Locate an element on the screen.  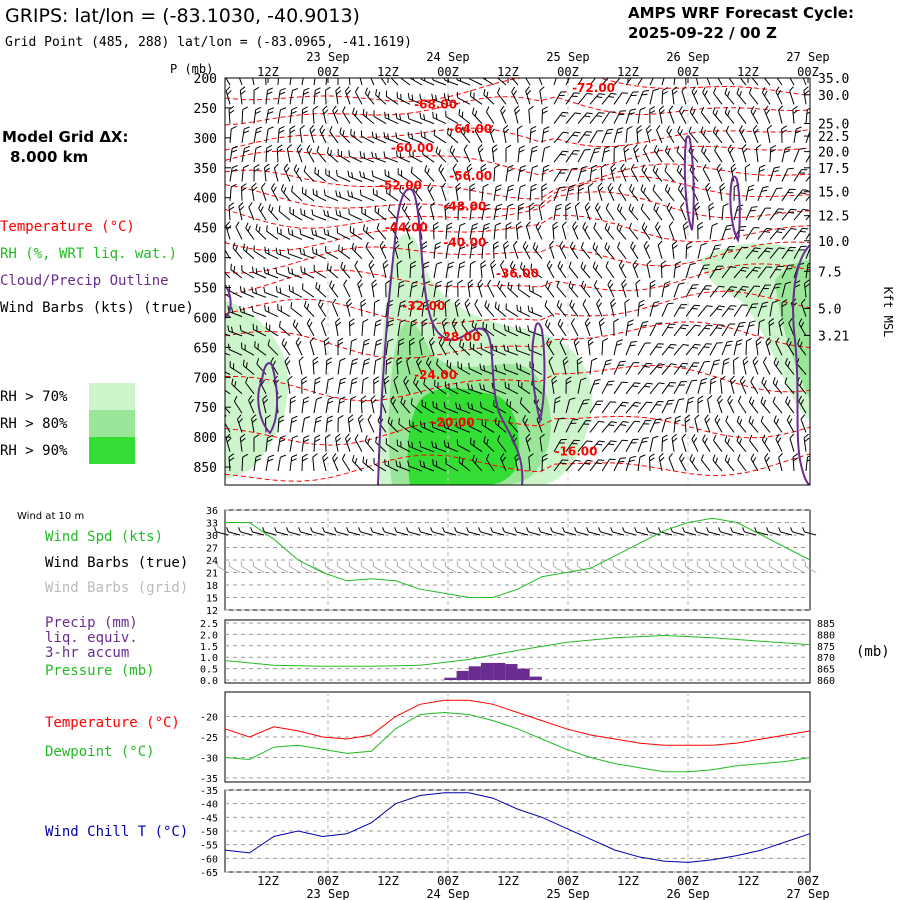
top-time-label: 12Z is located at coordinates (748, 72).